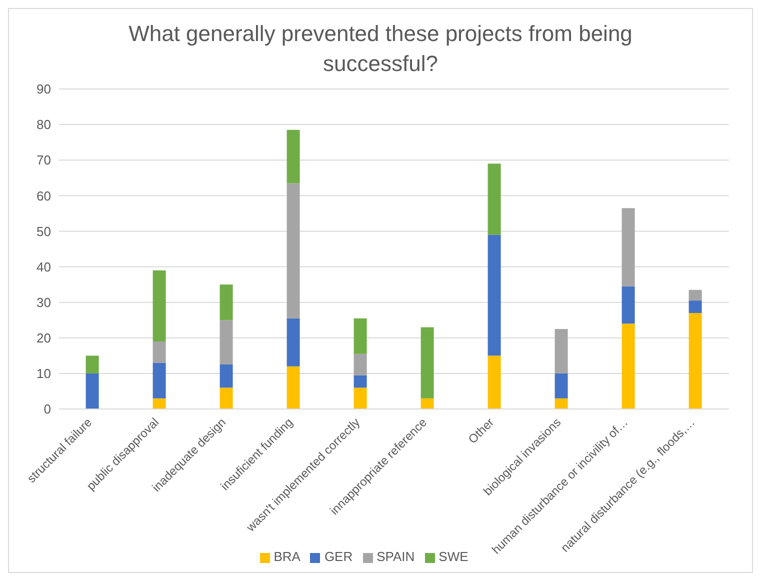 This screenshot has height=583, width=763. What do you see at coordinates (43, 231) in the screenshot?
I see `y-tick-label: 50` at bounding box center [43, 231].